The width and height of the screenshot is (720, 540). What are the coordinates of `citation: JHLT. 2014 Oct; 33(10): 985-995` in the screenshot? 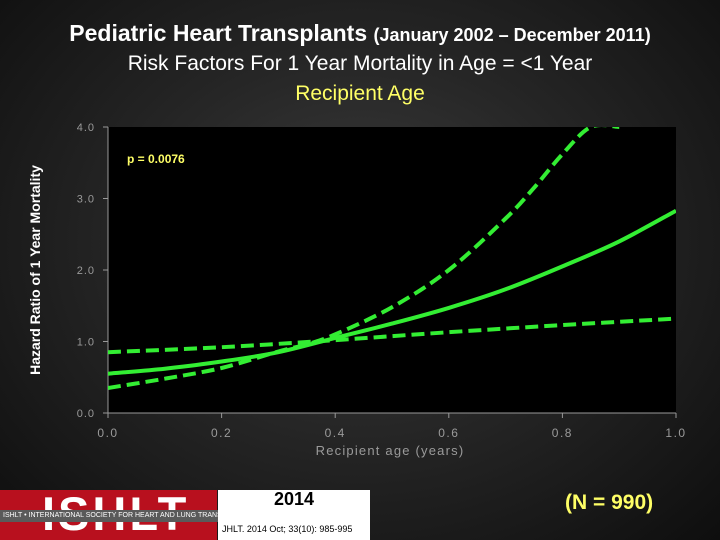 It's located at (287, 529).